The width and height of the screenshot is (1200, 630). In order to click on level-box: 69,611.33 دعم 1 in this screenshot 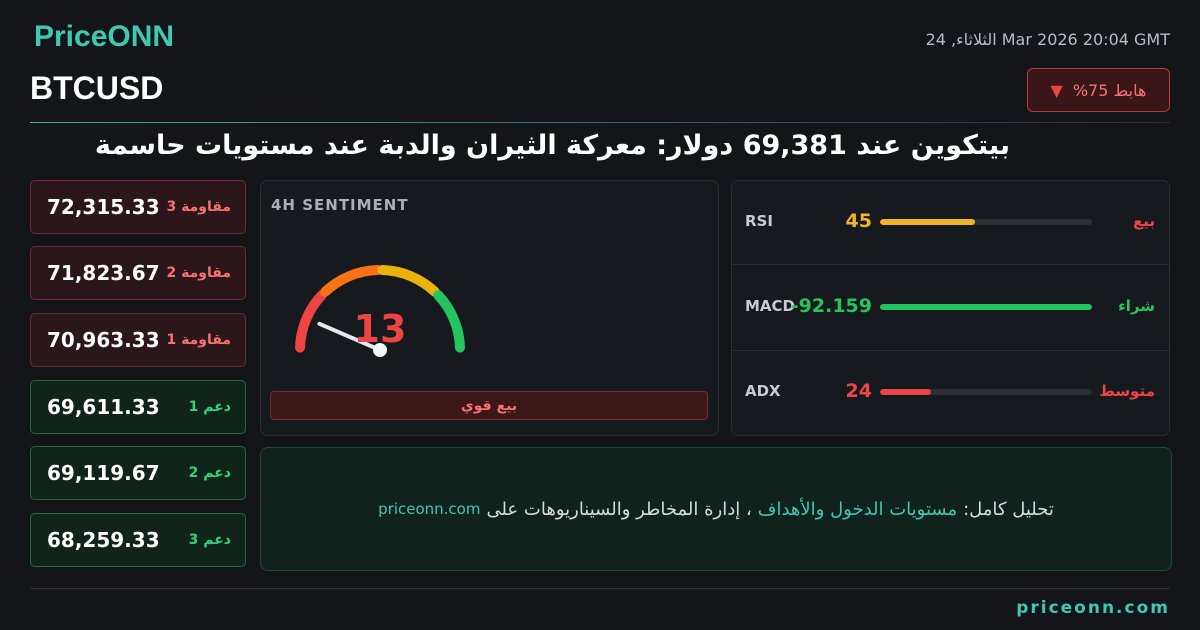, I will do `click(138, 407)`.